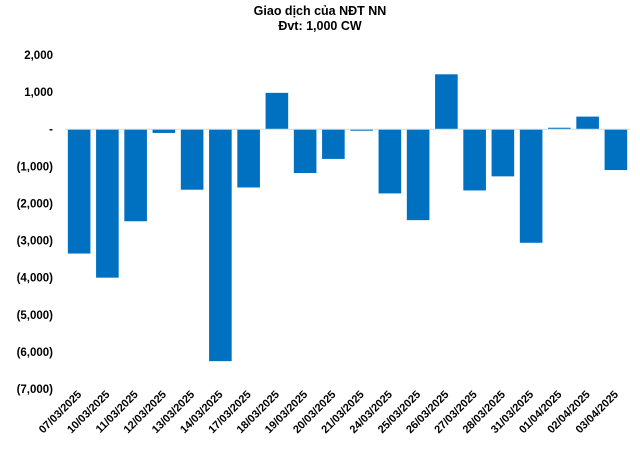 The width and height of the screenshot is (640, 451). Describe the element at coordinates (320, 11) in the screenshot. I see `chart-title: Giao dịch của NĐT NN` at that location.